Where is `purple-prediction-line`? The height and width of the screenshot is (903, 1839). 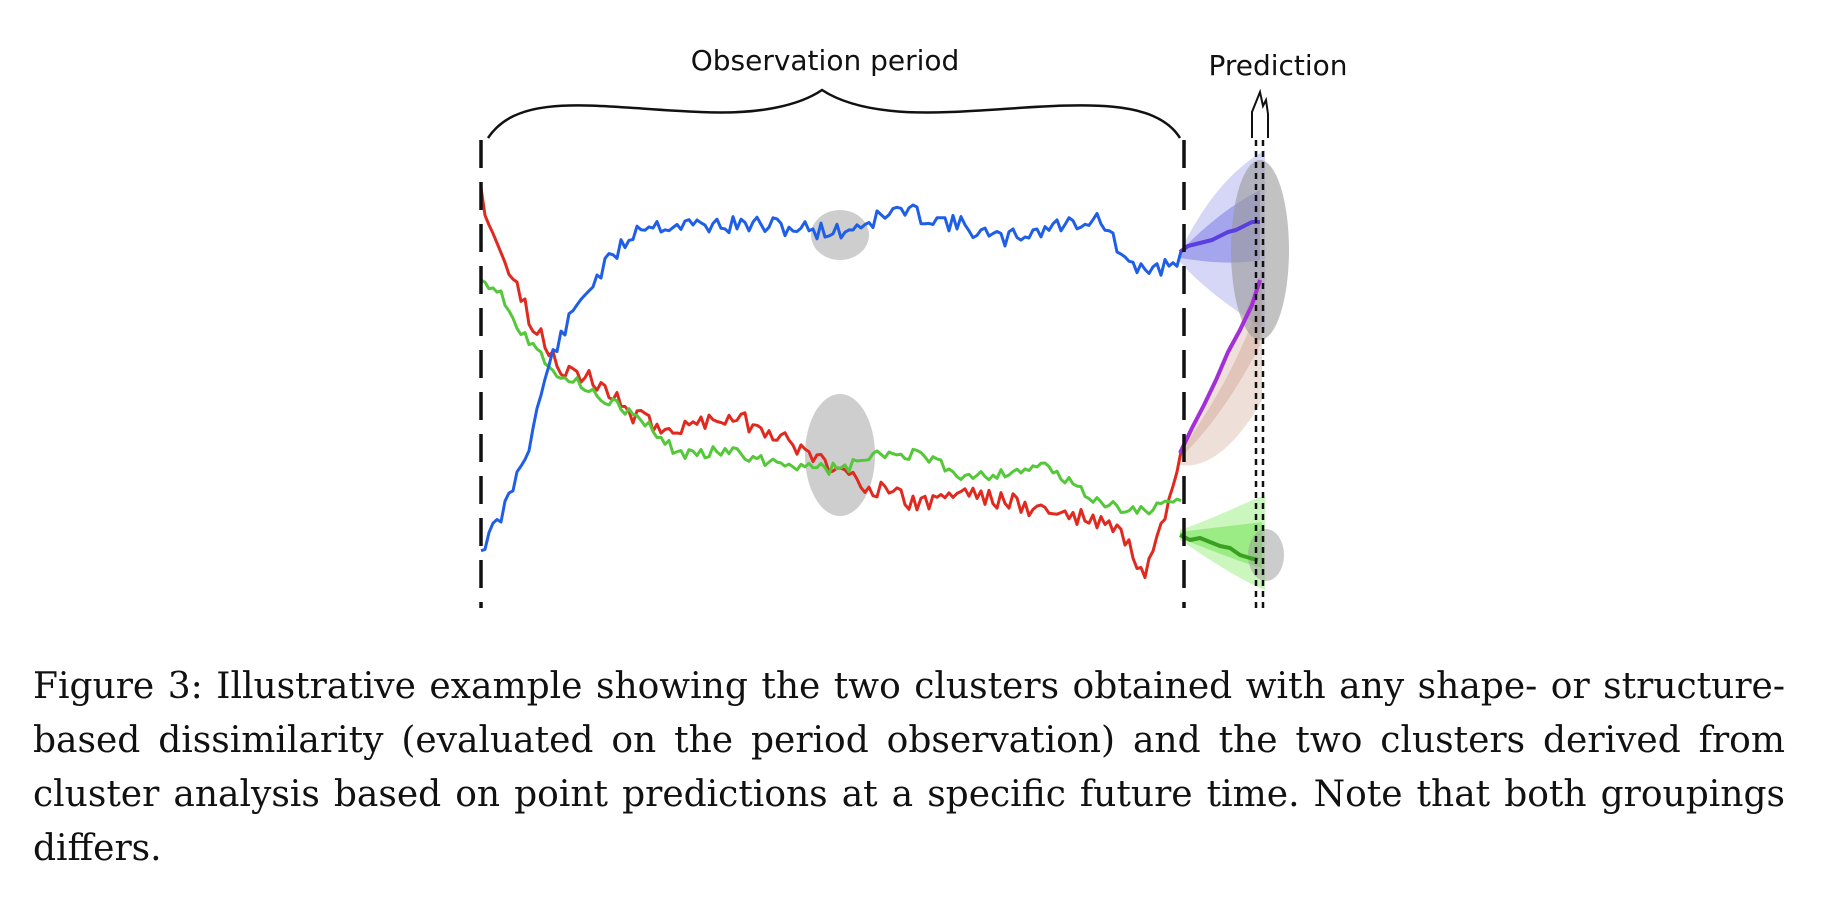
purple-prediction-line is located at coordinates (1220, 366).